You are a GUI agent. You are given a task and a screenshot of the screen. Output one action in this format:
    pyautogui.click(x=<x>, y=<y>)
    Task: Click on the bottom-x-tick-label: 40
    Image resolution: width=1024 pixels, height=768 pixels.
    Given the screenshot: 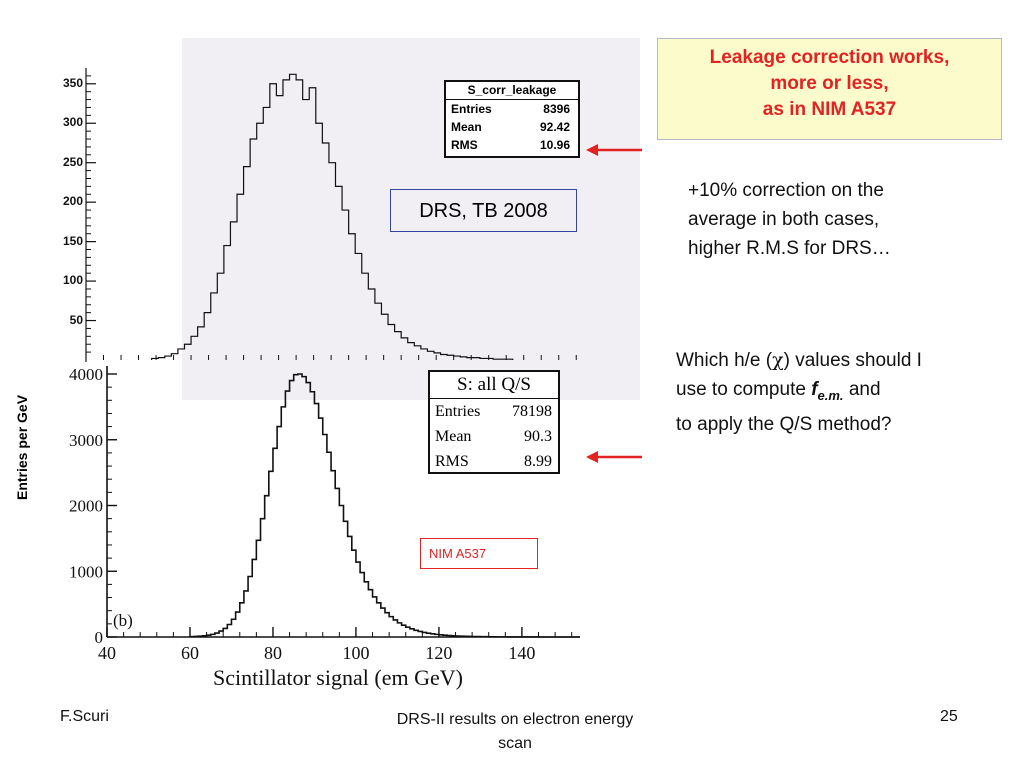 What is the action you would take?
    pyautogui.click(x=107, y=653)
    